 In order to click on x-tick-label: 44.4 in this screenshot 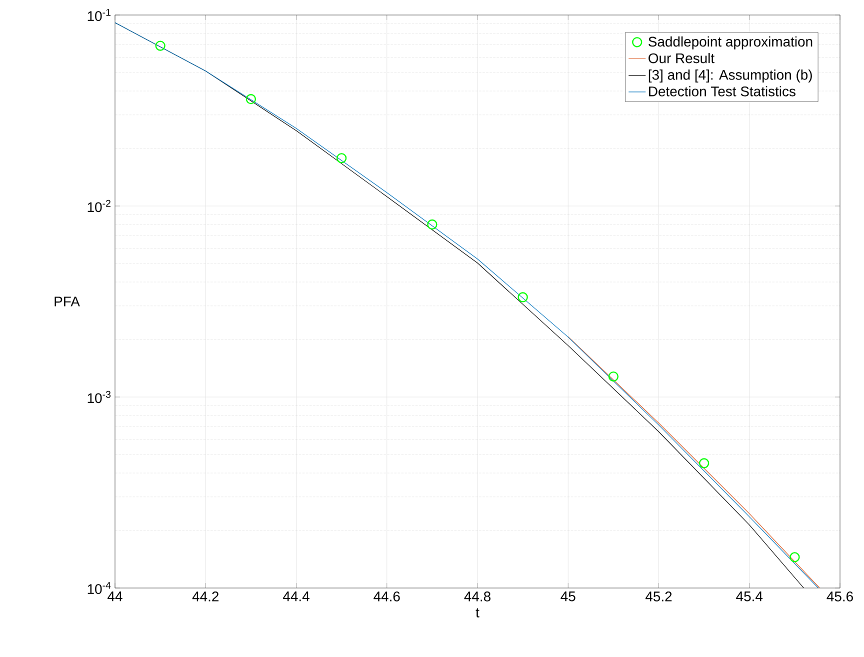, I will do `click(296, 597)`.